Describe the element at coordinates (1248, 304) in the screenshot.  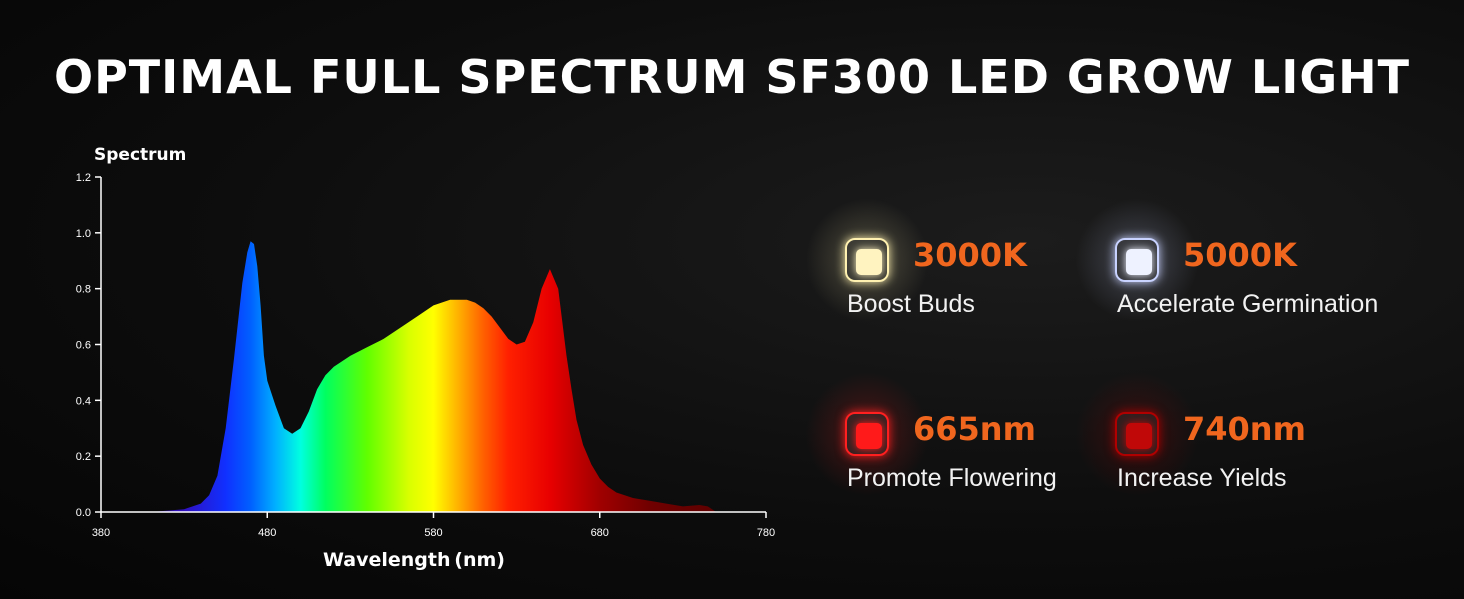
I see `spec-description: Accelerate Germination` at that location.